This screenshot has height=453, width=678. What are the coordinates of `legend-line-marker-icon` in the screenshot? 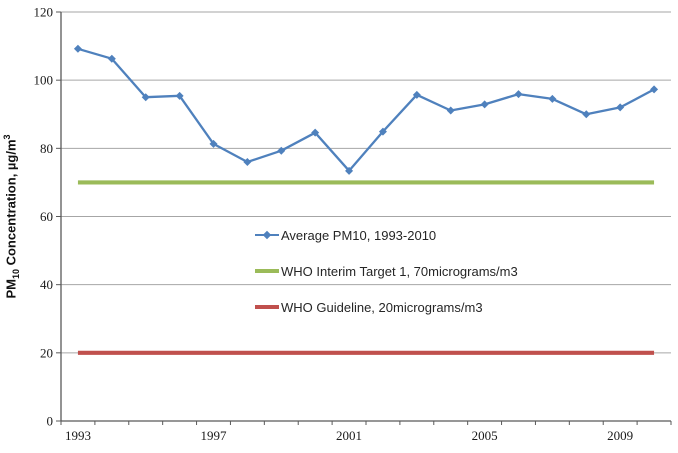 It's located at (267, 235).